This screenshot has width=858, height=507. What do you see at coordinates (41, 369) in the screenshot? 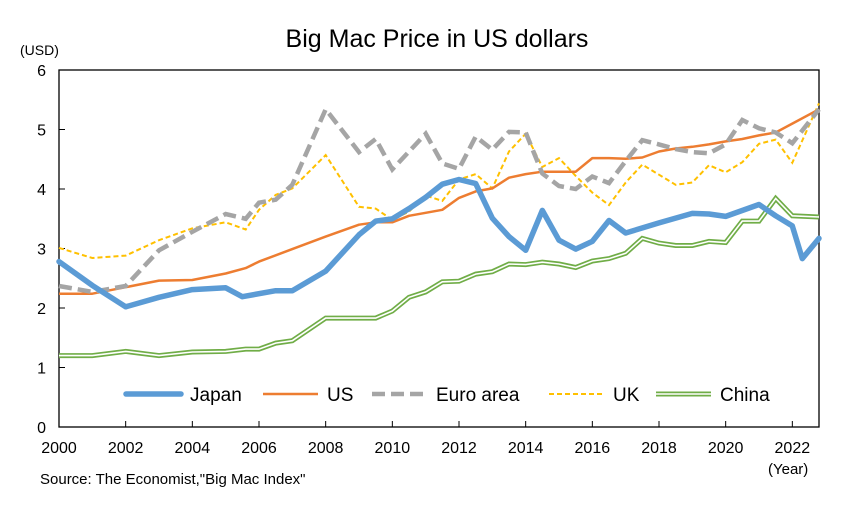
I see `y-tick-label: 1` at bounding box center [41, 369].